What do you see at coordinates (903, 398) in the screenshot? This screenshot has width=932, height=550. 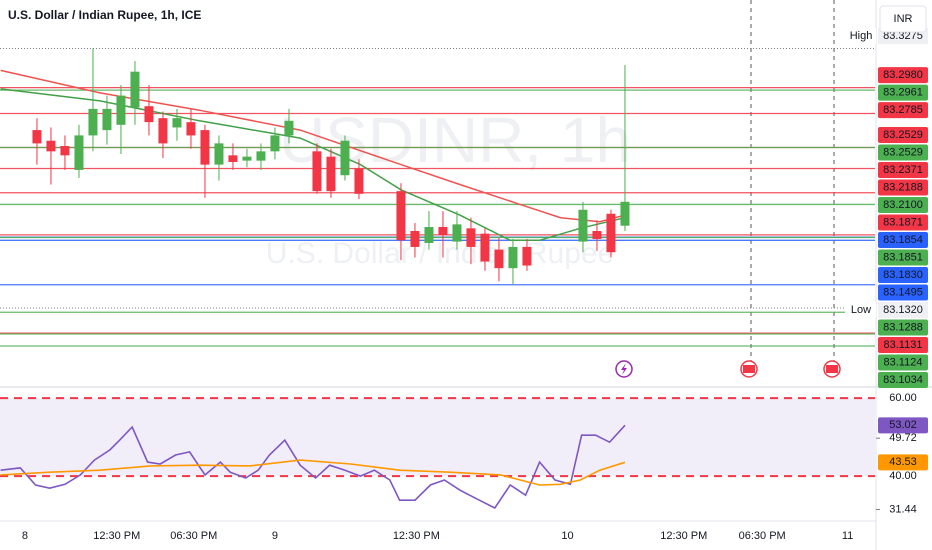 I see `rsi-level-label: 60.00` at bounding box center [903, 398].